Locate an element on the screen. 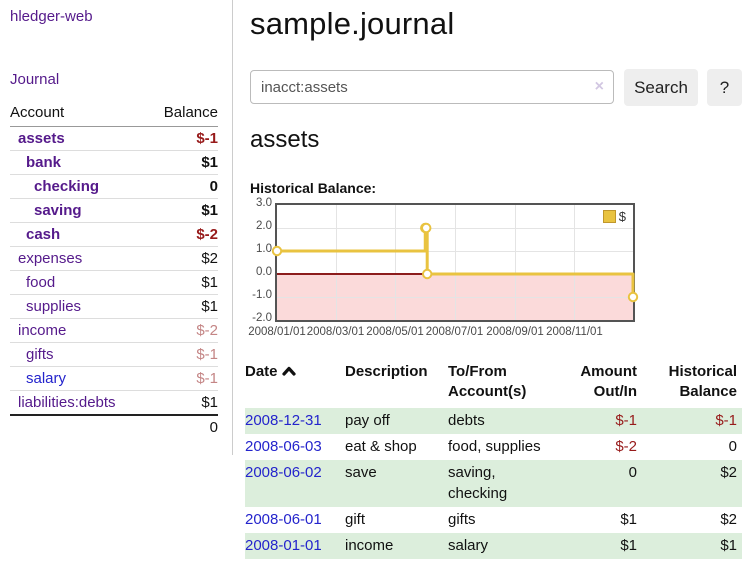 The width and height of the screenshot is (742, 582). account-row-checking: checking 0 is located at coordinates (114, 187).